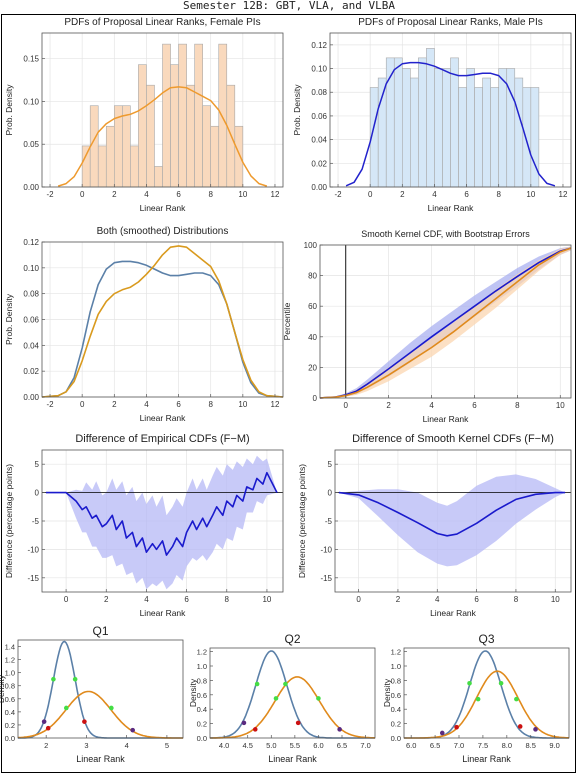 This screenshot has height=775, width=578. Describe the element at coordinates (311, 245) in the screenshot. I see `y-tick-label: 100` at that location.